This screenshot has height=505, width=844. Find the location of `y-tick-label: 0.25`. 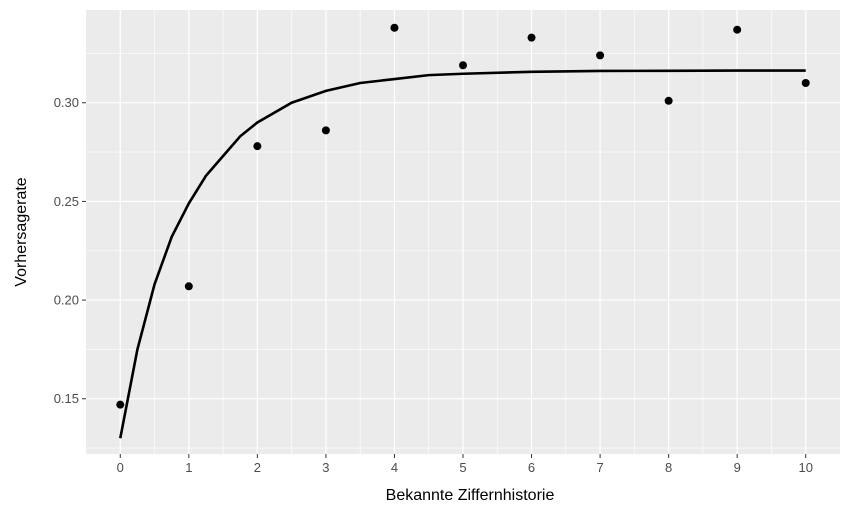

y-tick-label: 0.25 is located at coordinates (66, 201).